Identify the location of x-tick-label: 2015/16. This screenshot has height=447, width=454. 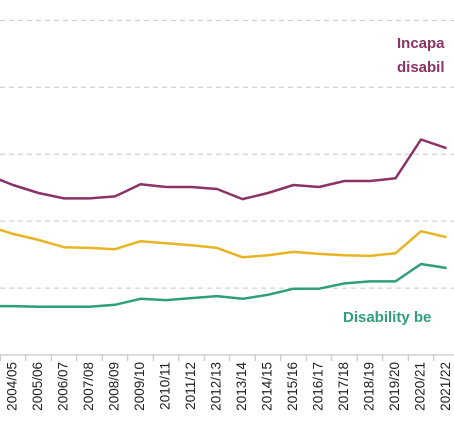
(292, 386).